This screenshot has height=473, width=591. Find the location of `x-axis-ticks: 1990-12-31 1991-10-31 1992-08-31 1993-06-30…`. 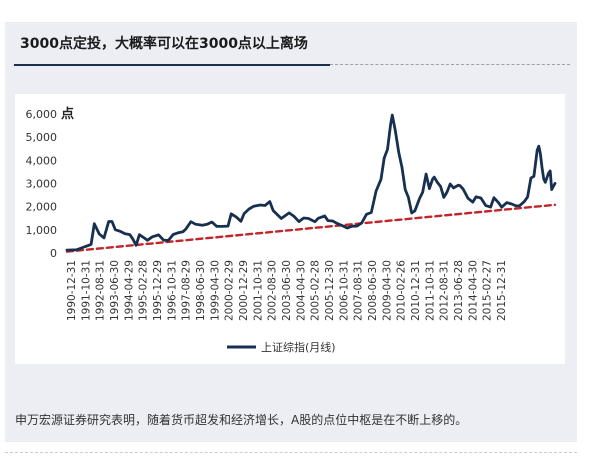

x-axis-ticks: 1990-12-31 1991-10-31 1992-08-31 1993-06-30… is located at coordinates (287, 290).